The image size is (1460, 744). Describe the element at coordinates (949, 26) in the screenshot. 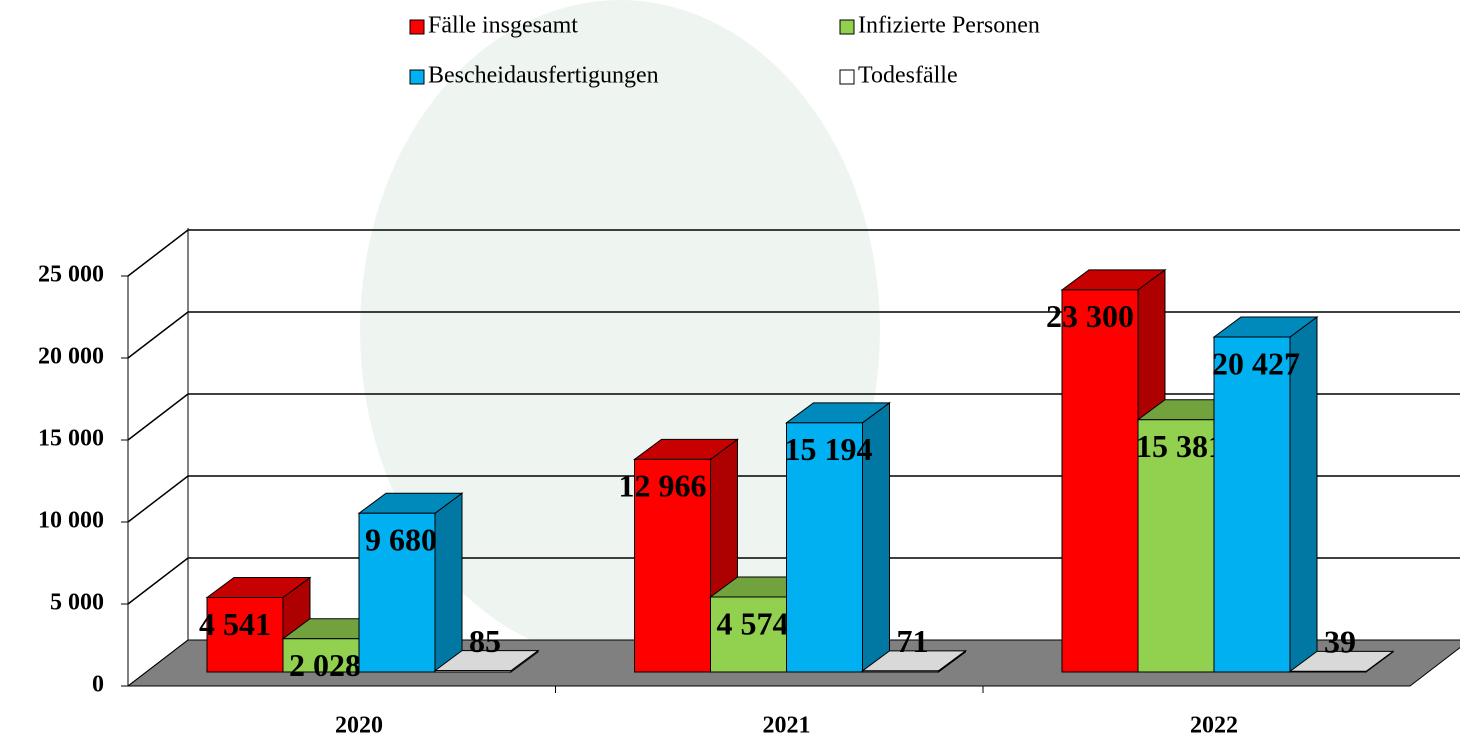

I see `legend-label: Infizierte Personen` at that location.